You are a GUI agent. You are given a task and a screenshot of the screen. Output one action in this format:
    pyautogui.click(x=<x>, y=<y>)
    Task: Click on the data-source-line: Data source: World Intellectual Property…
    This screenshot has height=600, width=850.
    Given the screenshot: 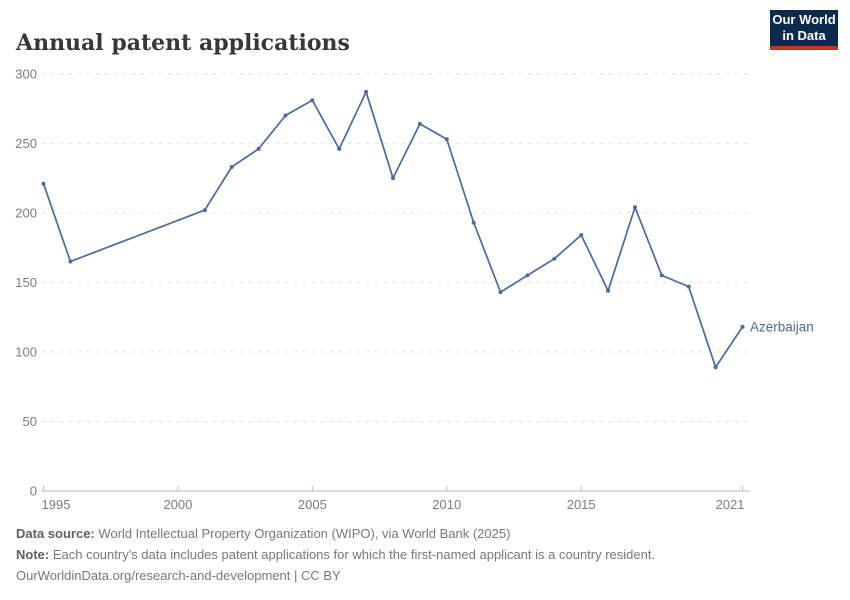 What is the action you would take?
    pyautogui.click(x=335, y=533)
    